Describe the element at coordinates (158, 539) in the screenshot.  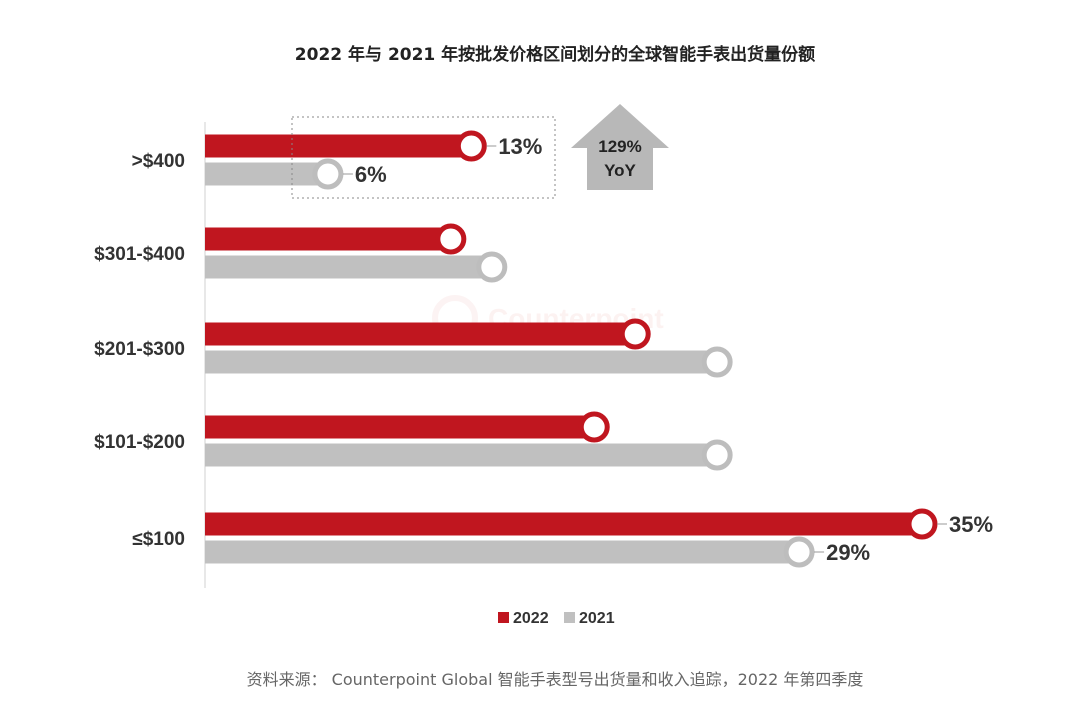
I see `category-label: ≤$100` at that location.